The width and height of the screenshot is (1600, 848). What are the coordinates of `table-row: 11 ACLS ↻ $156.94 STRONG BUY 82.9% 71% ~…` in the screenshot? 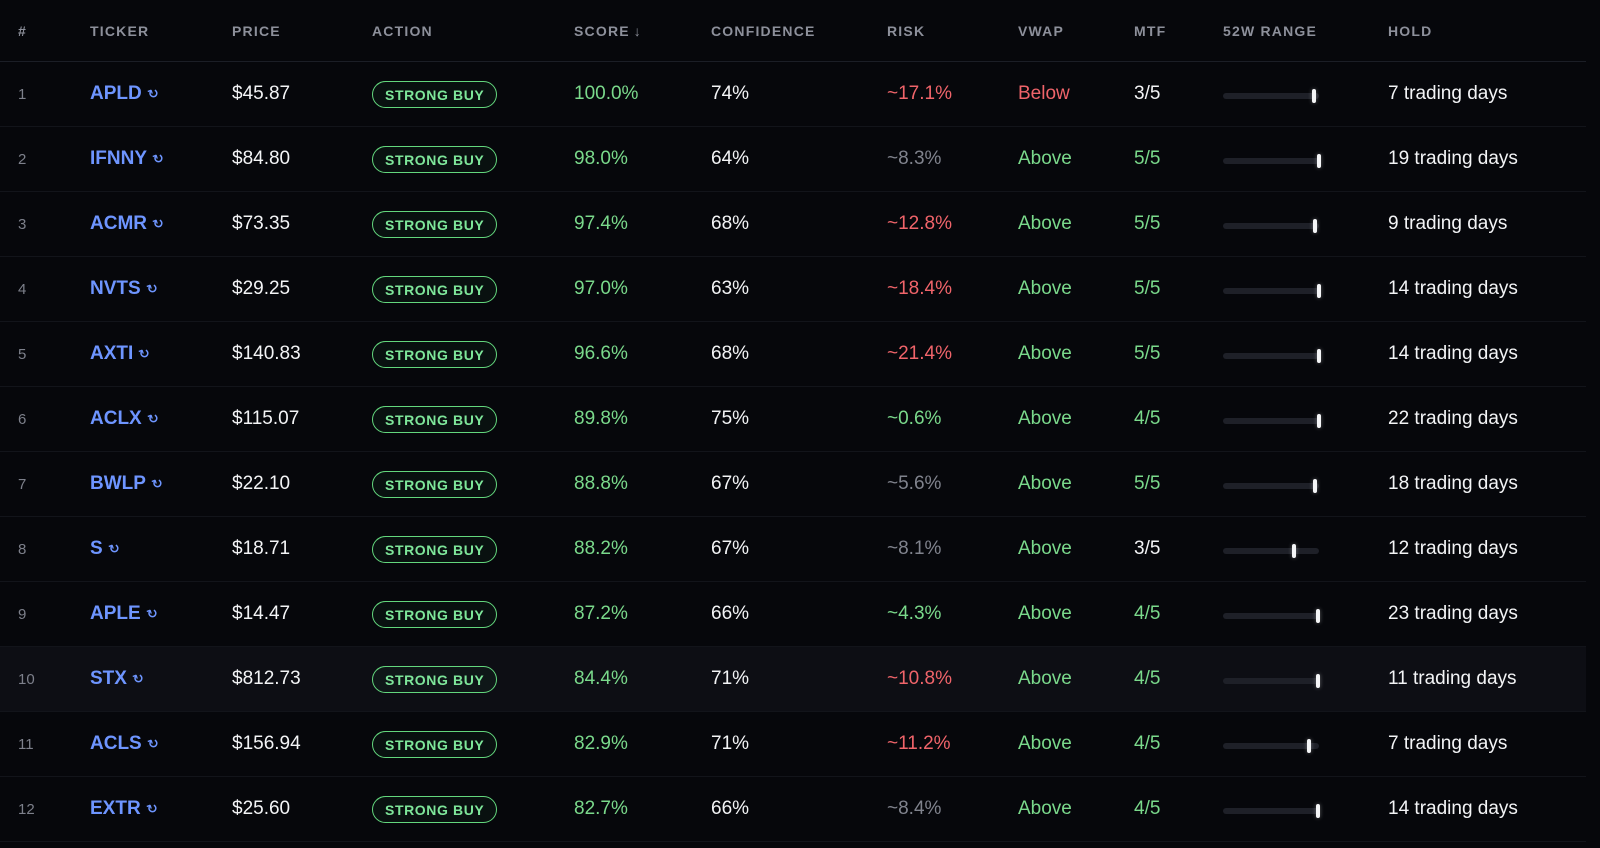 It's located at (793, 744).